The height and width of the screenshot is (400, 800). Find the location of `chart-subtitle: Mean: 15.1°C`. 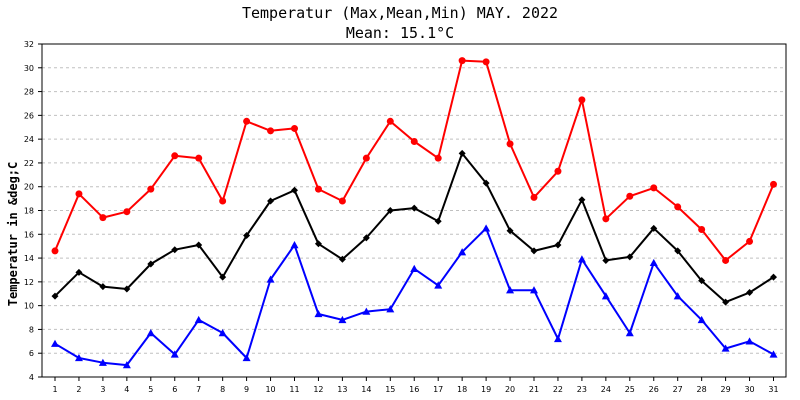

chart-subtitle: Mean: 15.1°C is located at coordinates (400, 33).